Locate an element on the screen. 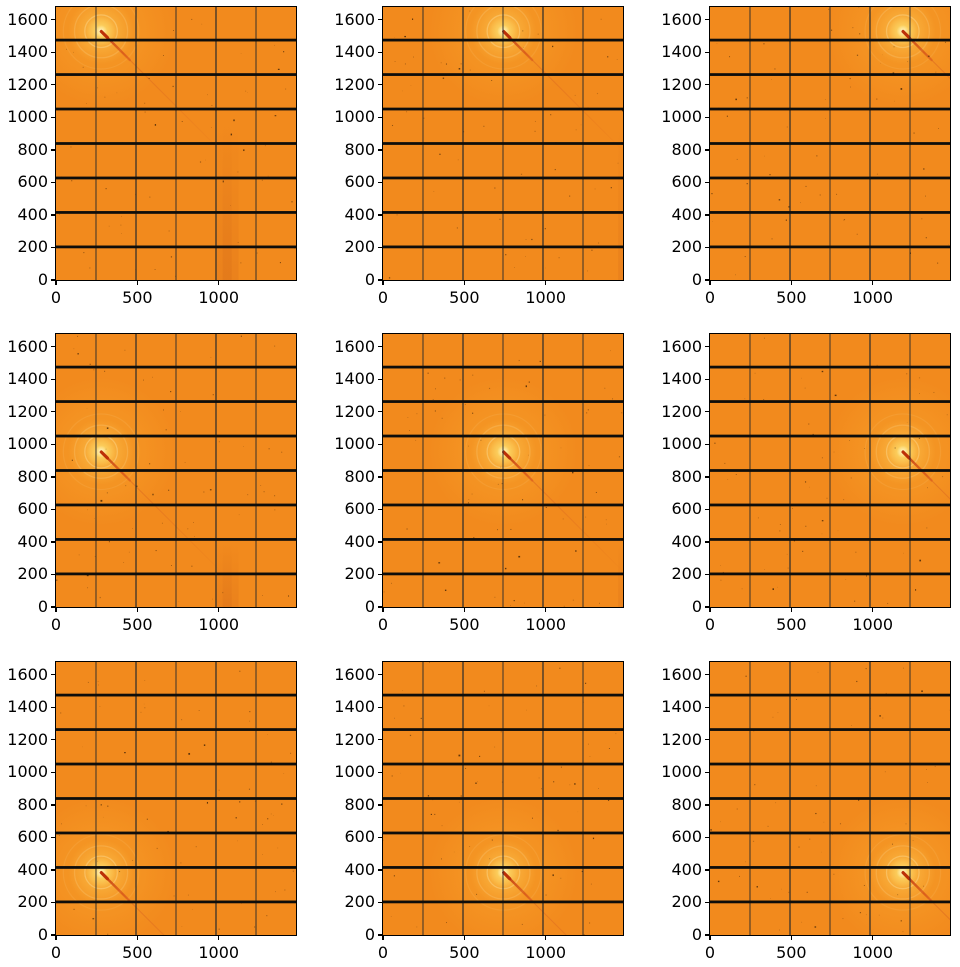  subplot-r1c1 is located at coordinates (176, 143).